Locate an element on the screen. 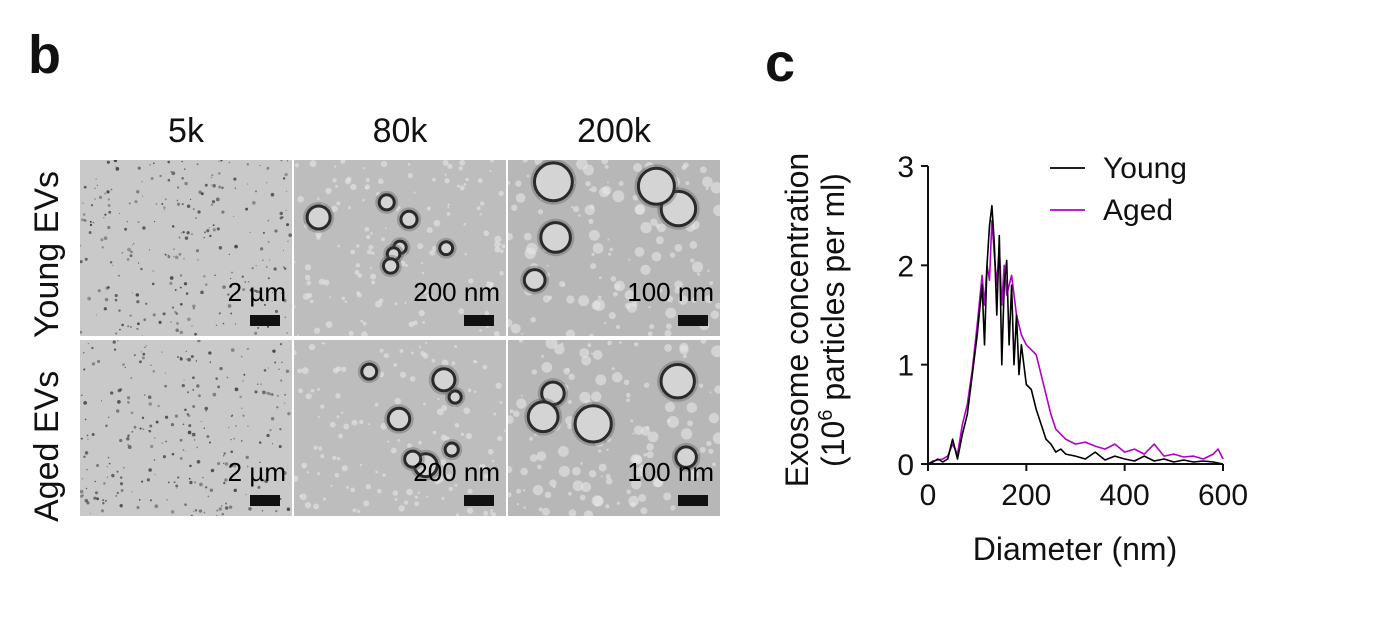  y-tick-label: 3 is located at coordinates (905, 167).